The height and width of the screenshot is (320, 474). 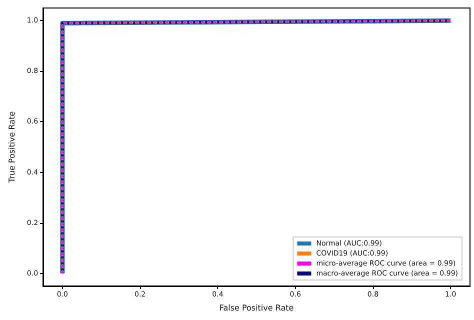 What do you see at coordinates (12, 147) in the screenshot?
I see `y-axis-title: True Positive Rate` at bounding box center [12, 147].